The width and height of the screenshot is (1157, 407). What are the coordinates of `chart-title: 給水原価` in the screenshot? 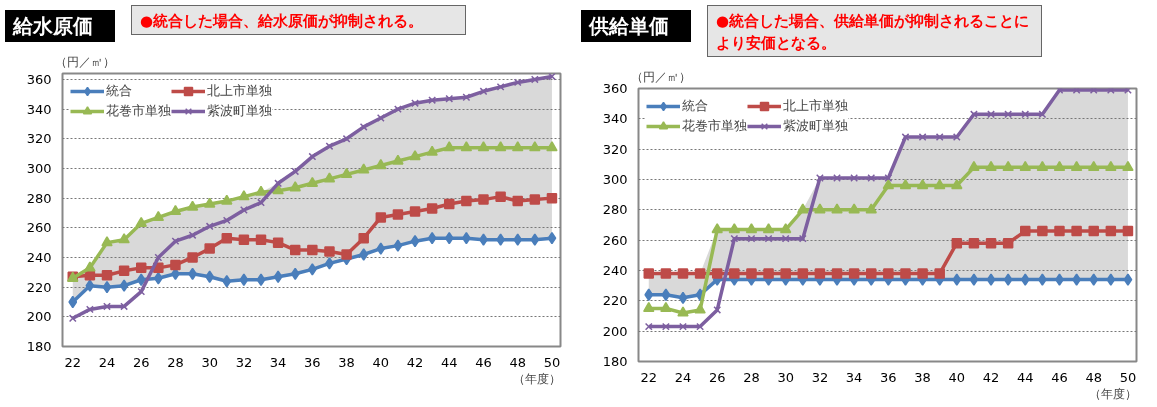 It's located at (53, 26).